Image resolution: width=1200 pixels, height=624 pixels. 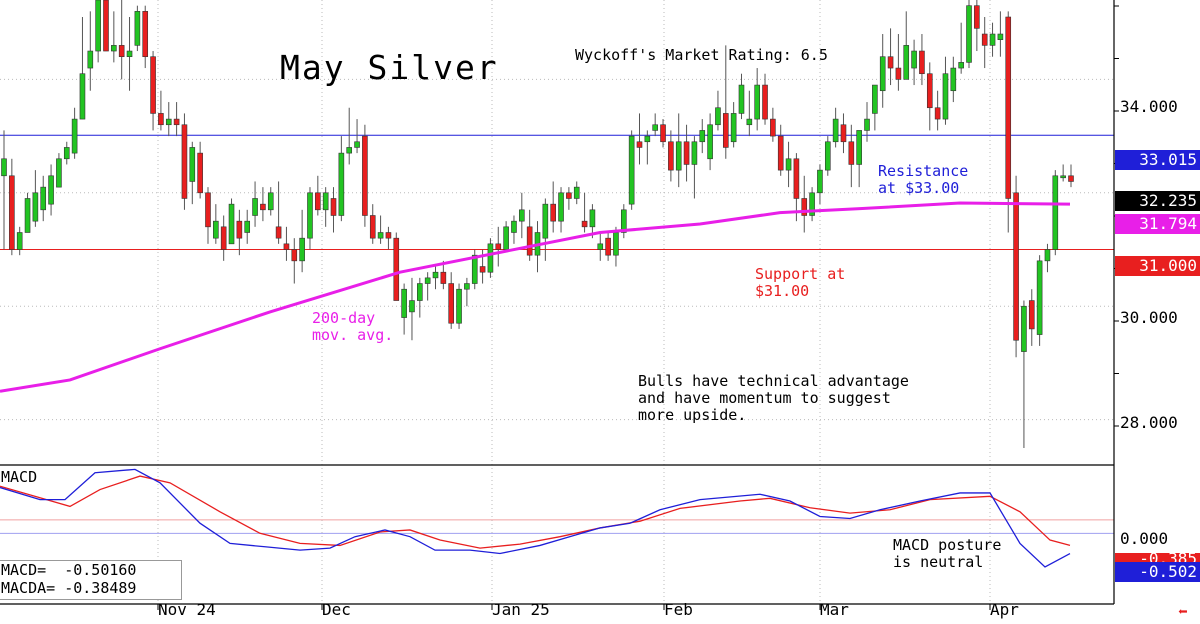 I want to click on macd-values-box: MACD= -0.50160 MACDA= -0.38489, so click(x=91, y=580).